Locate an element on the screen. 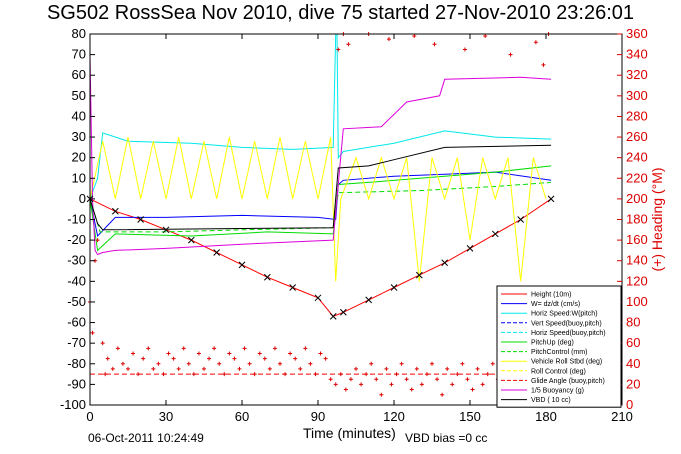 This screenshot has width=681, height=454. legend-label: Height (10m) is located at coordinates (551, 295).